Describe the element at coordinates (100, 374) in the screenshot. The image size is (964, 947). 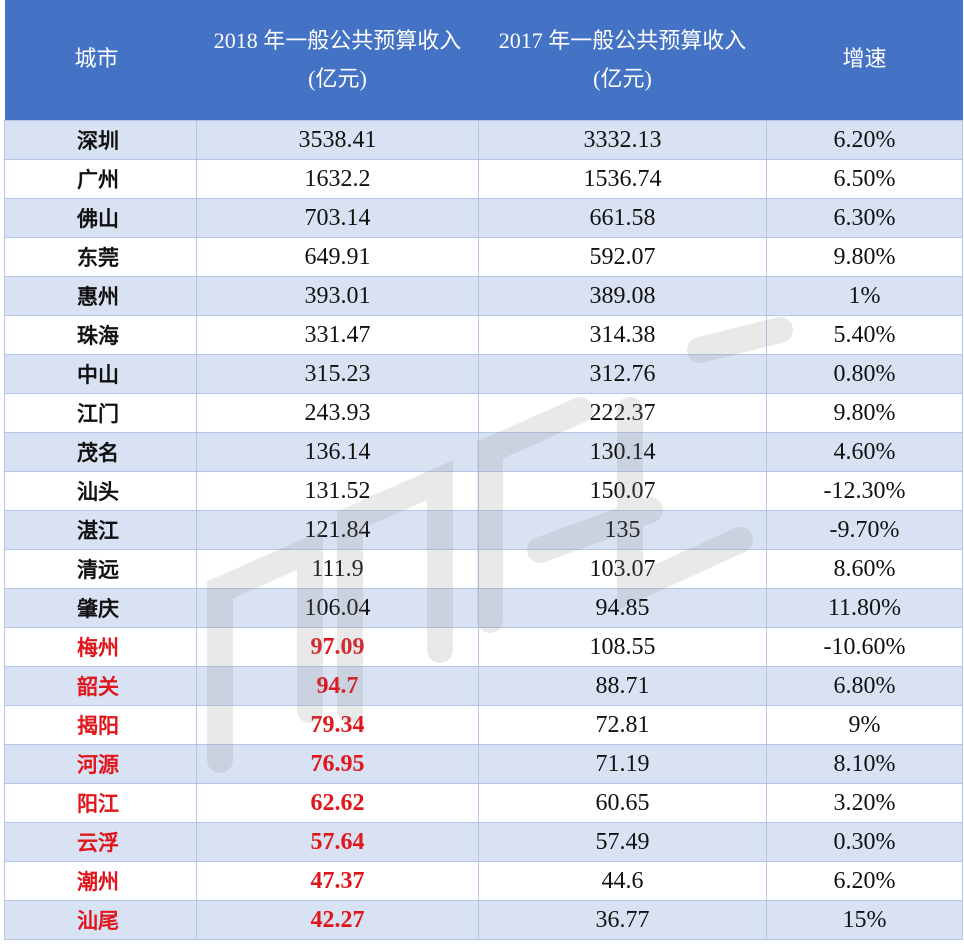
I see `city-cell: 中山` at that location.